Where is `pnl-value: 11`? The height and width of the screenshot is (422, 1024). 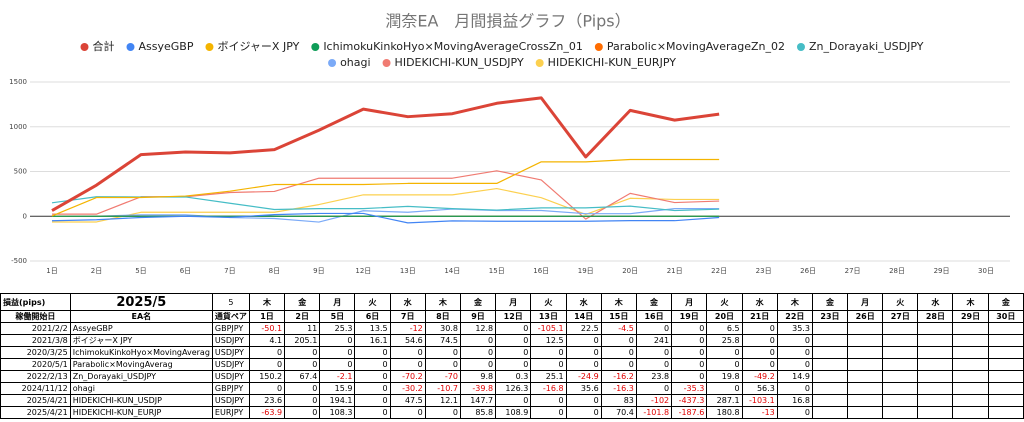
pnl-value: 11 is located at coordinates (302, 328).